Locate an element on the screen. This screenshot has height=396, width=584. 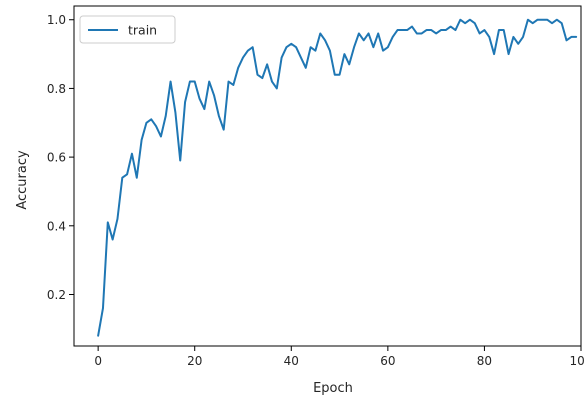
legend-box is located at coordinates (127, 29).